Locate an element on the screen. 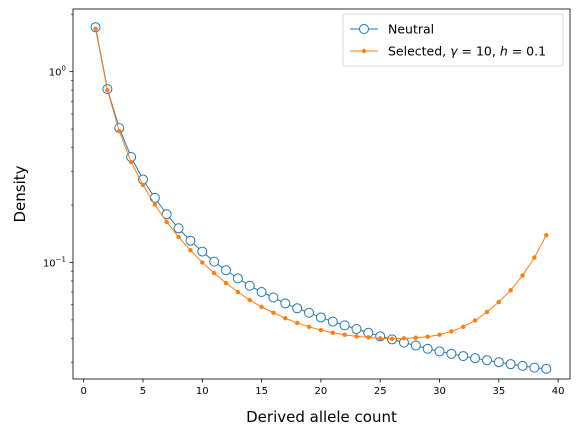 The width and height of the screenshot is (579, 435). x-tick-label: 0 is located at coordinates (83, 391).